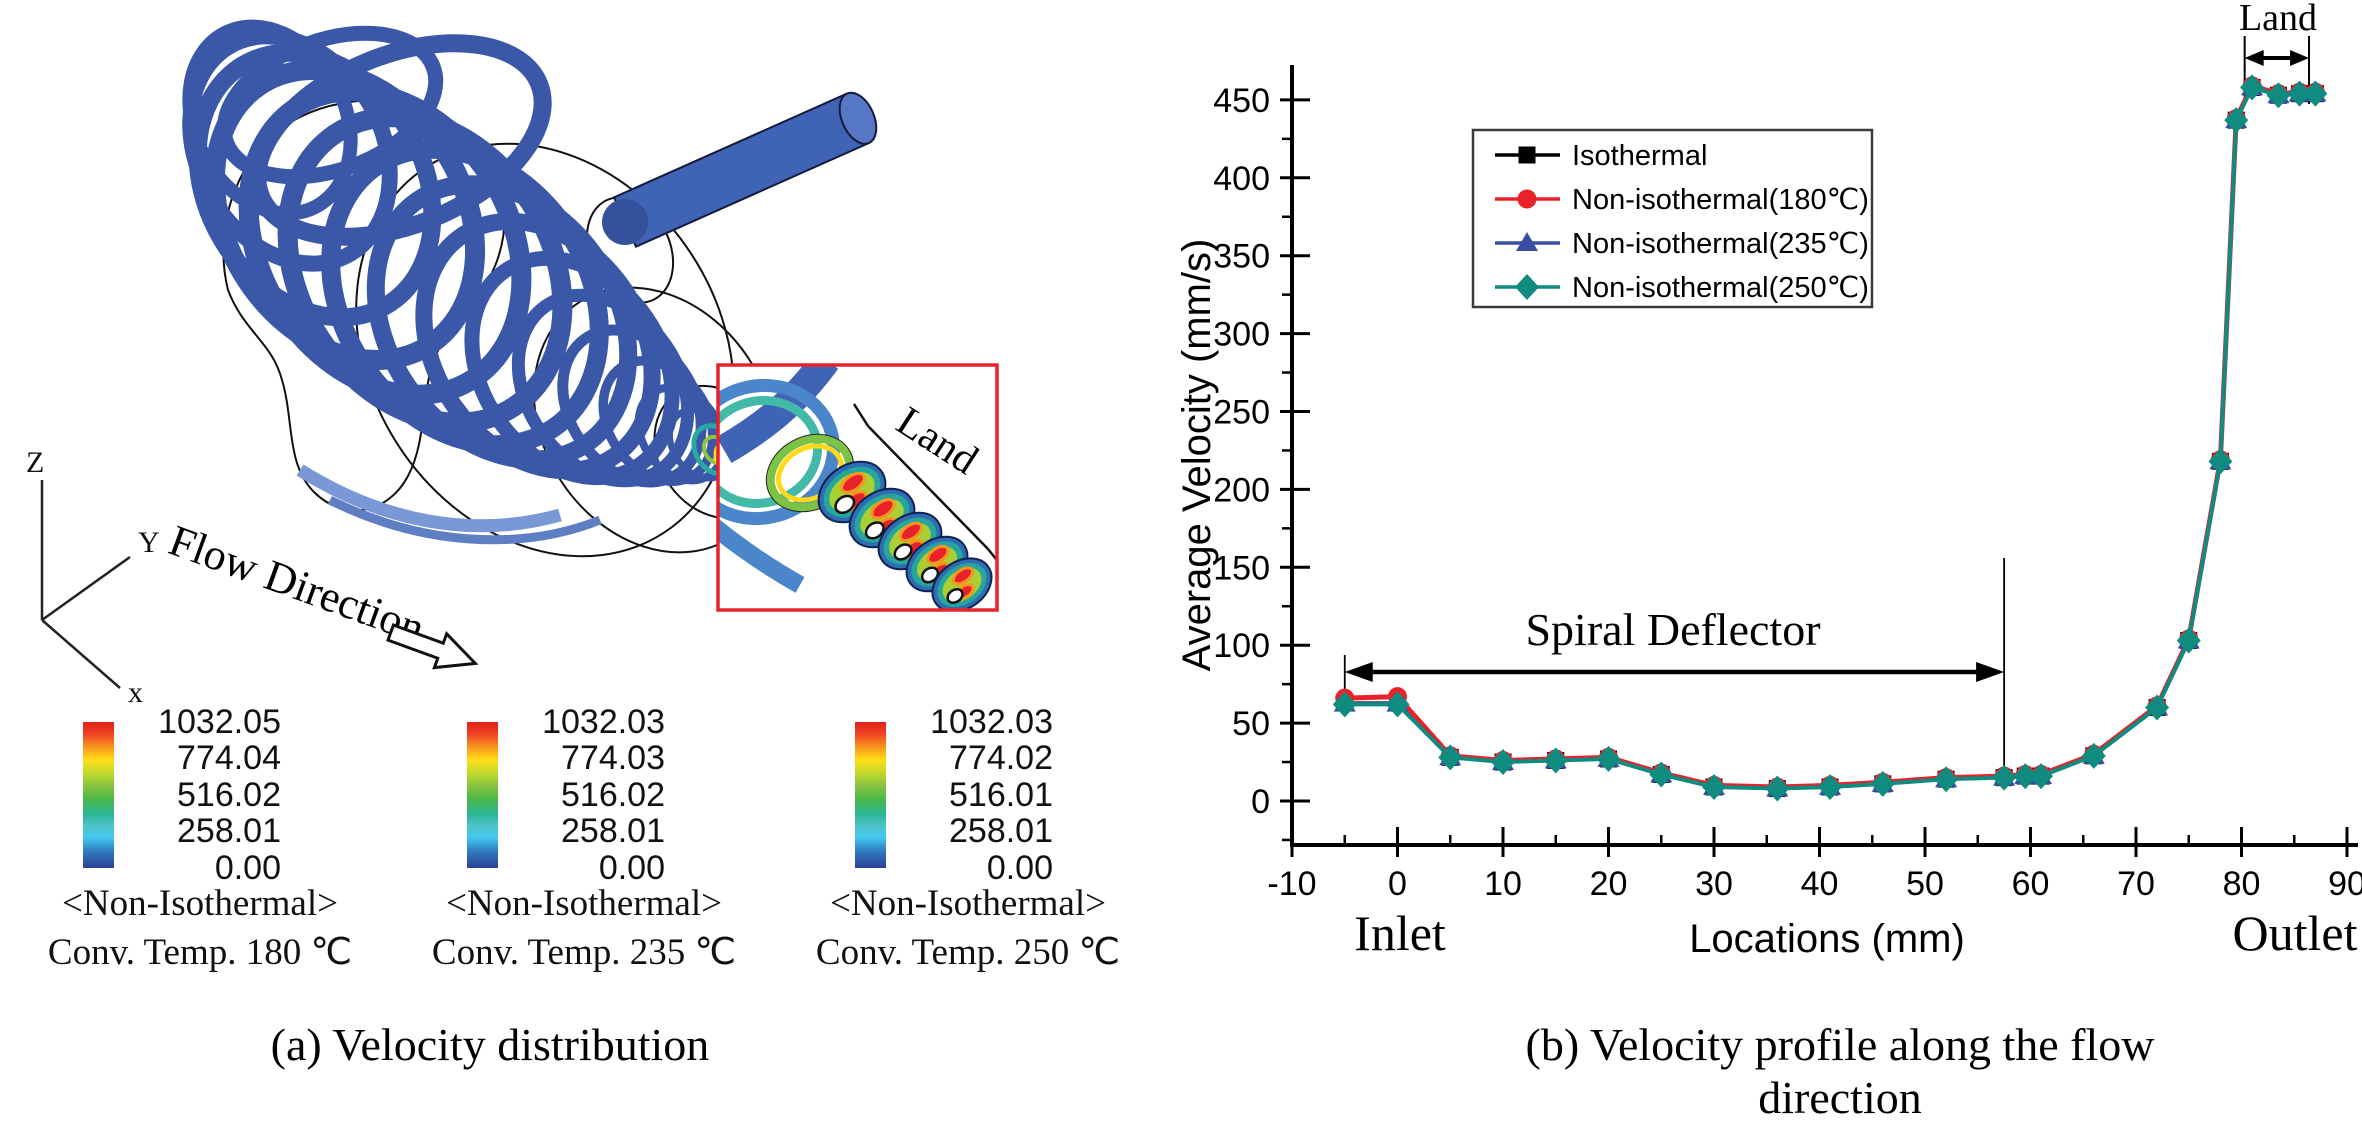 The width and height of the screenshot is (2362, 1124). Describe the element at coordinates (149, 542) in the screenshot. I see `axis-y-label: Y` at that location.